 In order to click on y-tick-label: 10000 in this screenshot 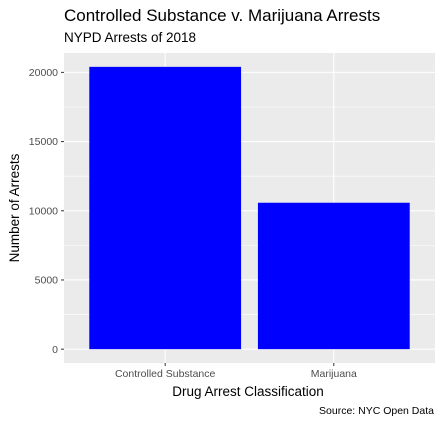, I will do `click(43, 211)`.